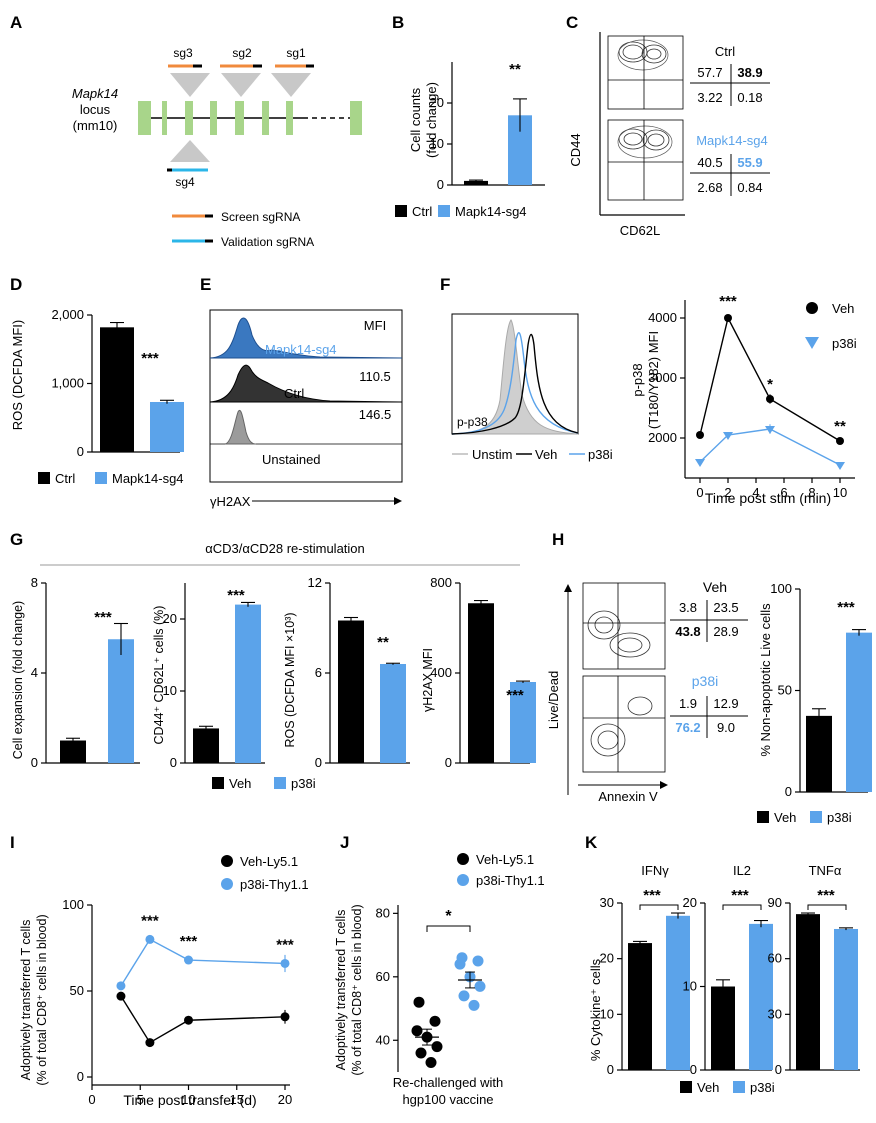  Describe the element at coordinates (505, 859) in the screenshot. I see `j-legend-veh: Veh-Ly5.1` at that location.